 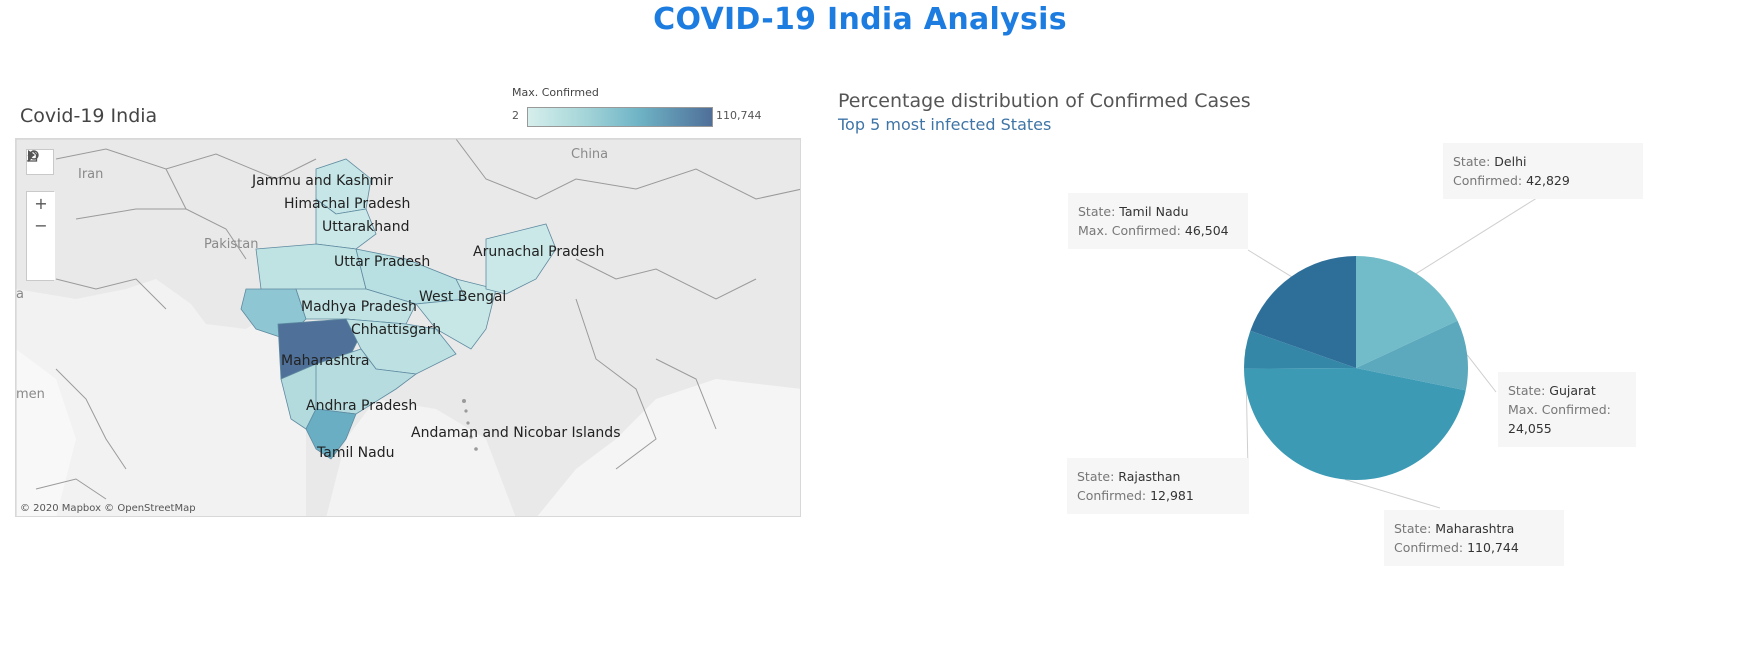 I want to click on legend-title: Max. Confirmed, so click(x=555, y=92).